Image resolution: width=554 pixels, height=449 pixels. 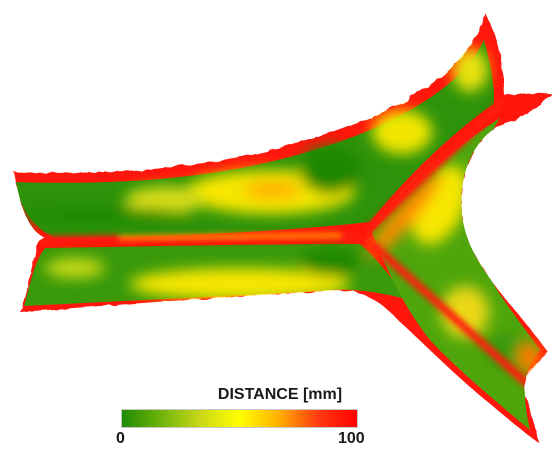 What do you see at coordinates (330, 170) in the screenshot?
I see `upper-green-patch` at bounding box center [330, 170].